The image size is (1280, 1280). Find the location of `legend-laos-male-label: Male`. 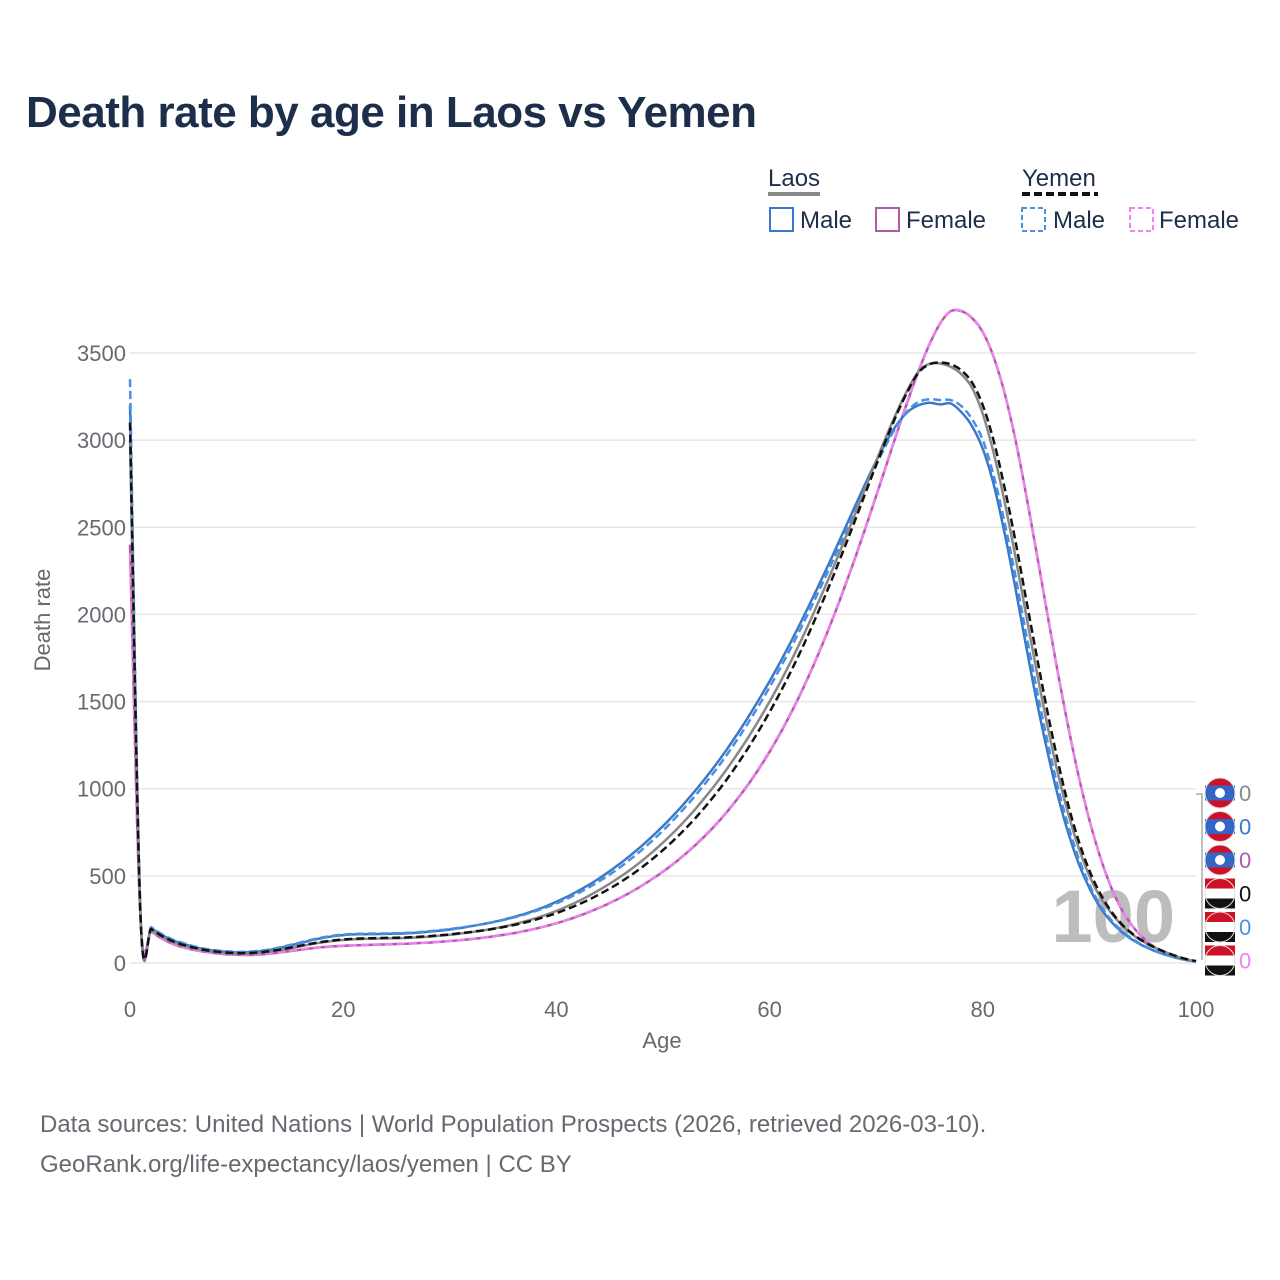

legend-laos-male-label: Male is located at coordinates (826, 220).